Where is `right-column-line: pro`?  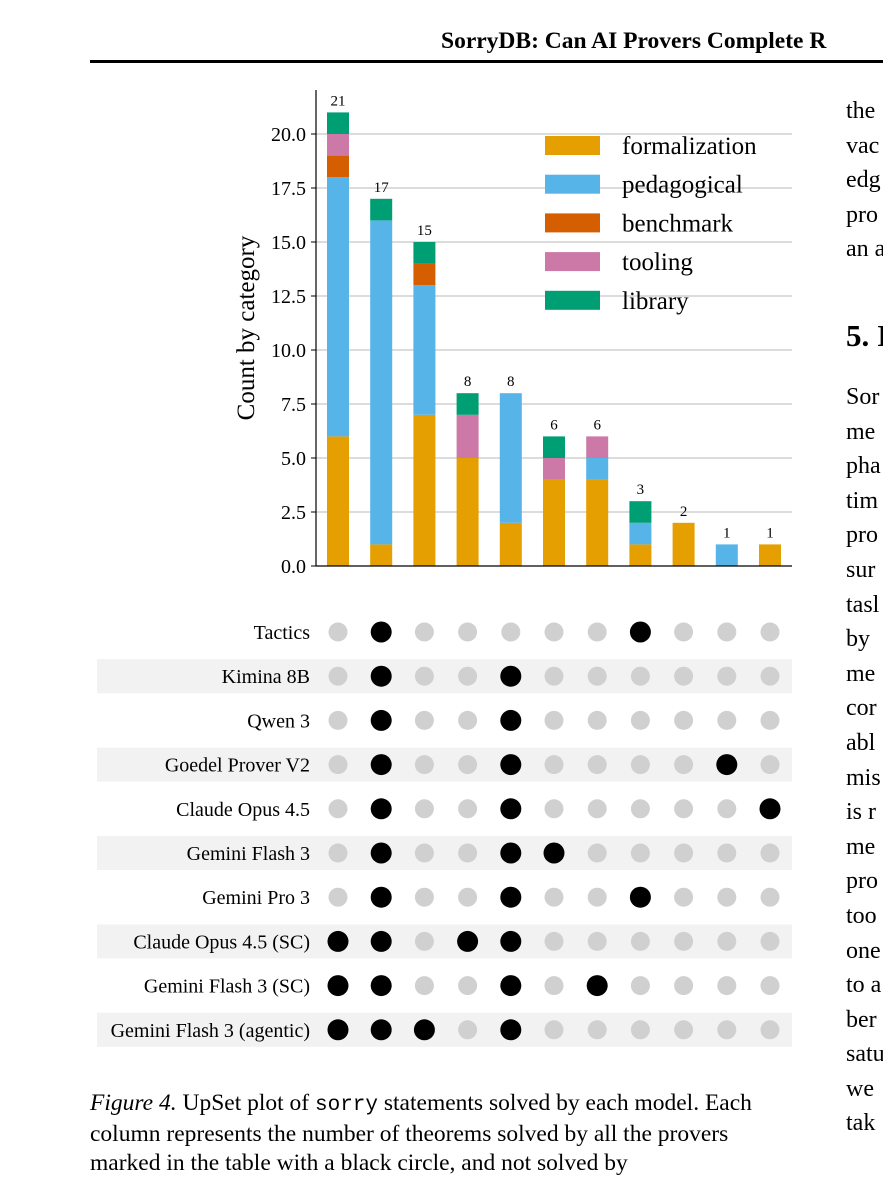 right-column-line: pro is located at coordinates (862, 214).